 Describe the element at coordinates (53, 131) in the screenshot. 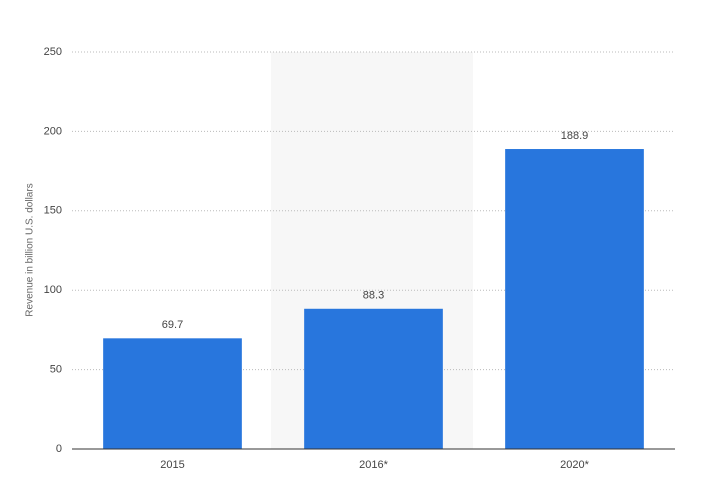

I see `y-tick-label: 200` at that location.